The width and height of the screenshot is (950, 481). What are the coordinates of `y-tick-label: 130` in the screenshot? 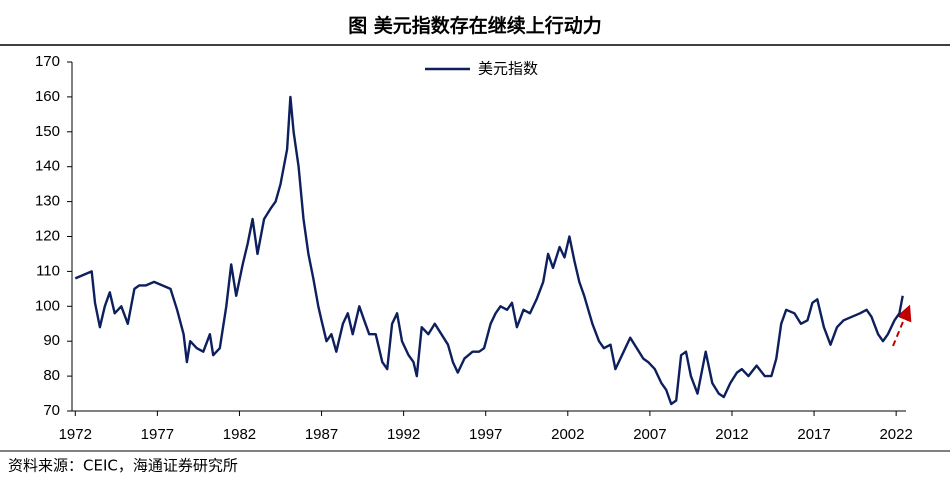 It's located at (47, 201).